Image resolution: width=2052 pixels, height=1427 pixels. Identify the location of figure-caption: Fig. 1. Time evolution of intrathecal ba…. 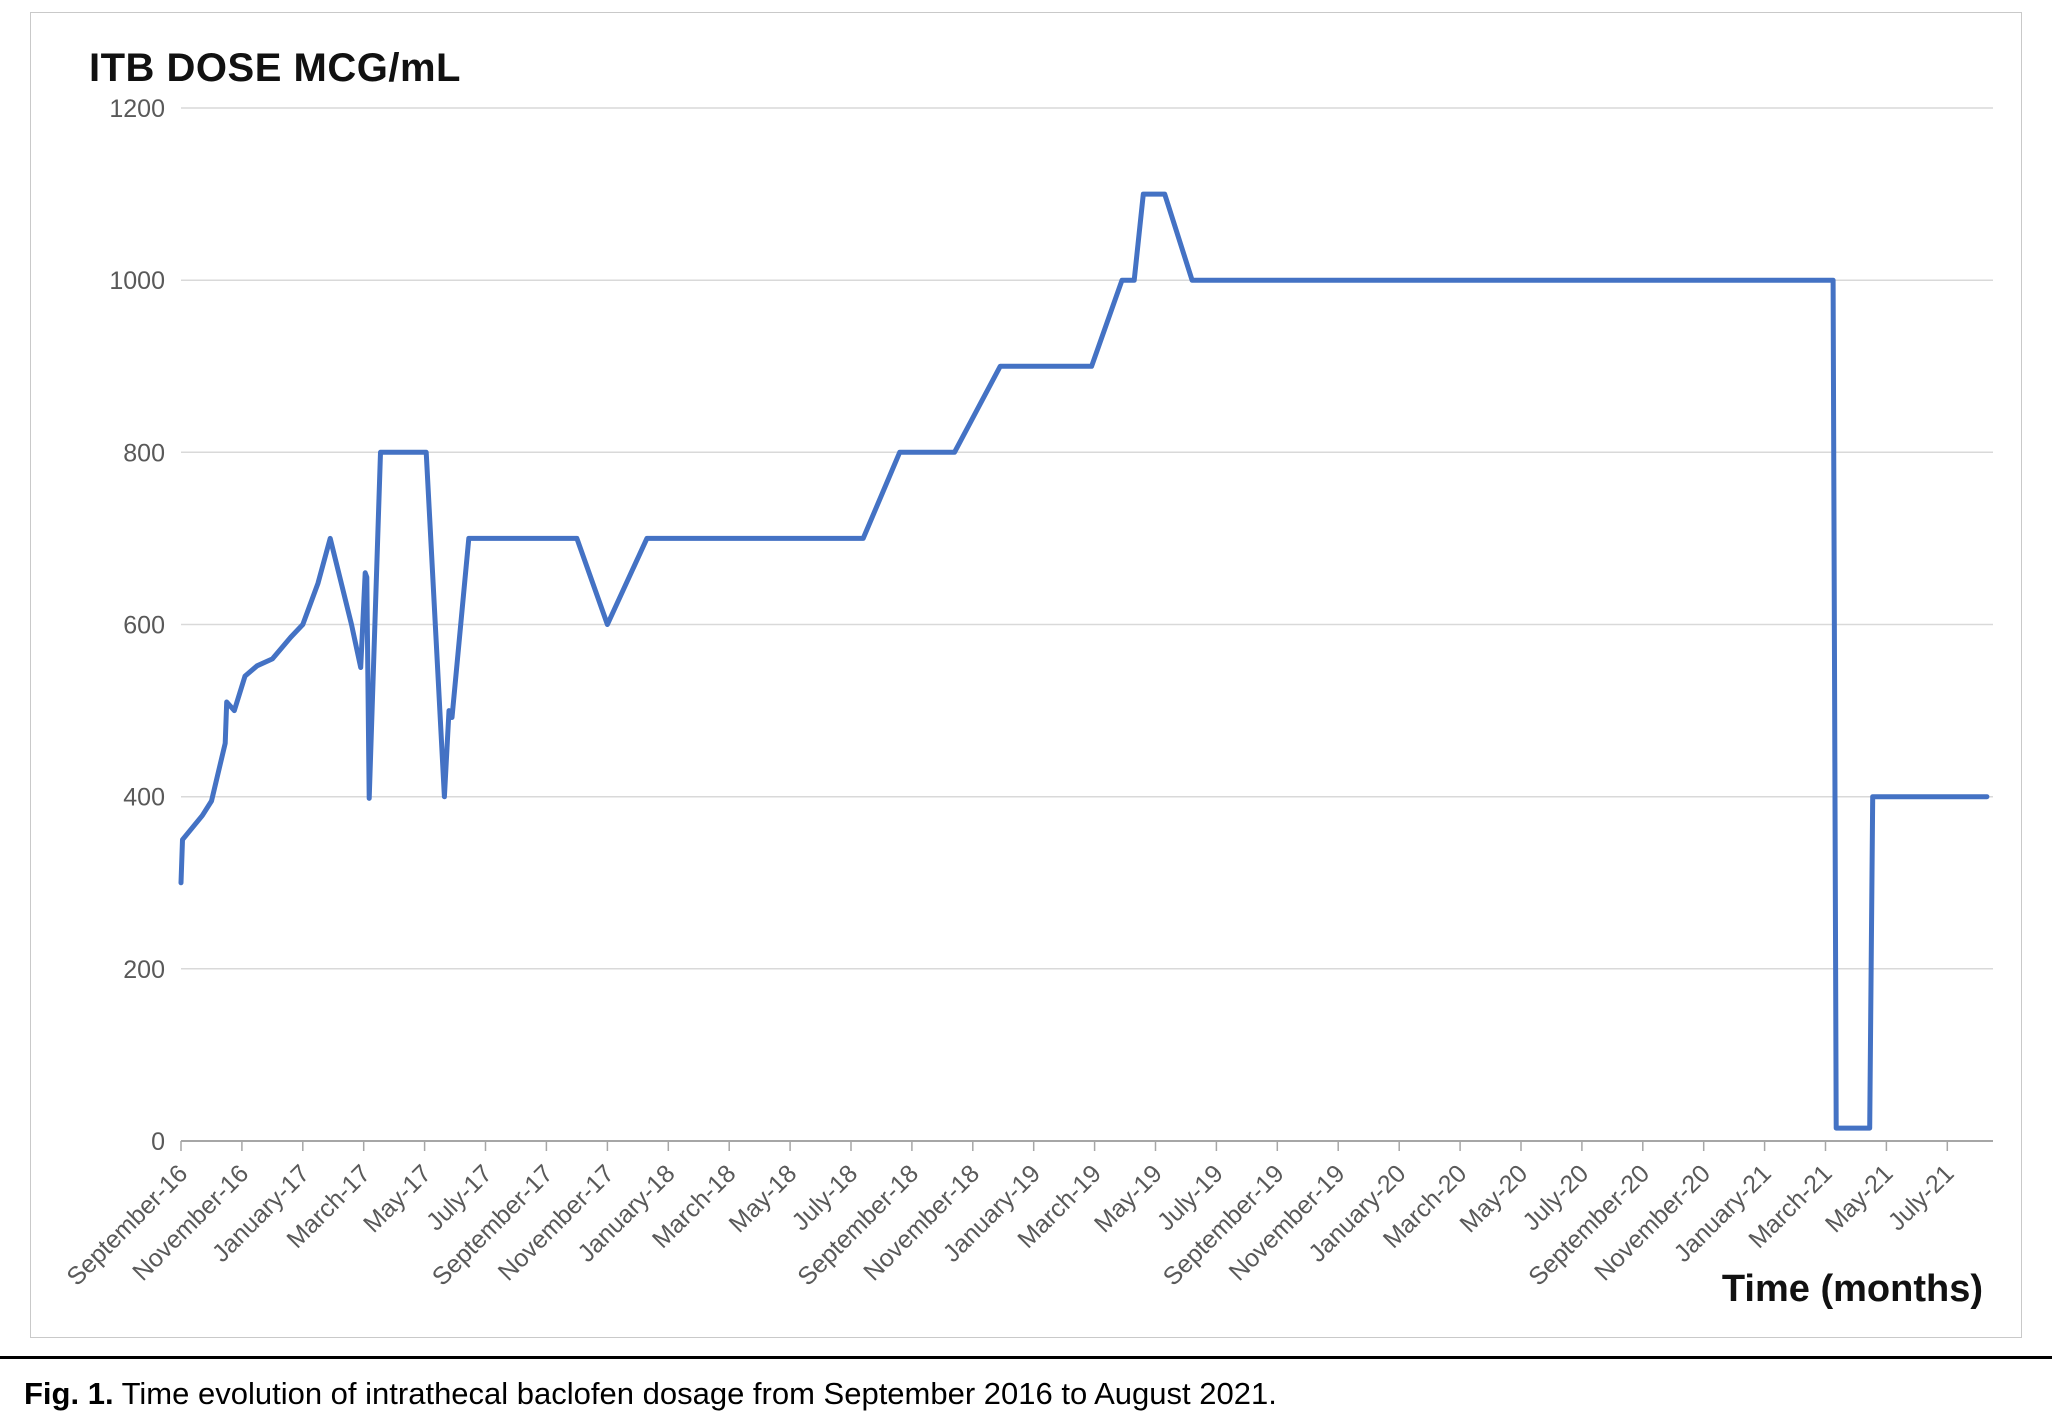
(1024, 1394).